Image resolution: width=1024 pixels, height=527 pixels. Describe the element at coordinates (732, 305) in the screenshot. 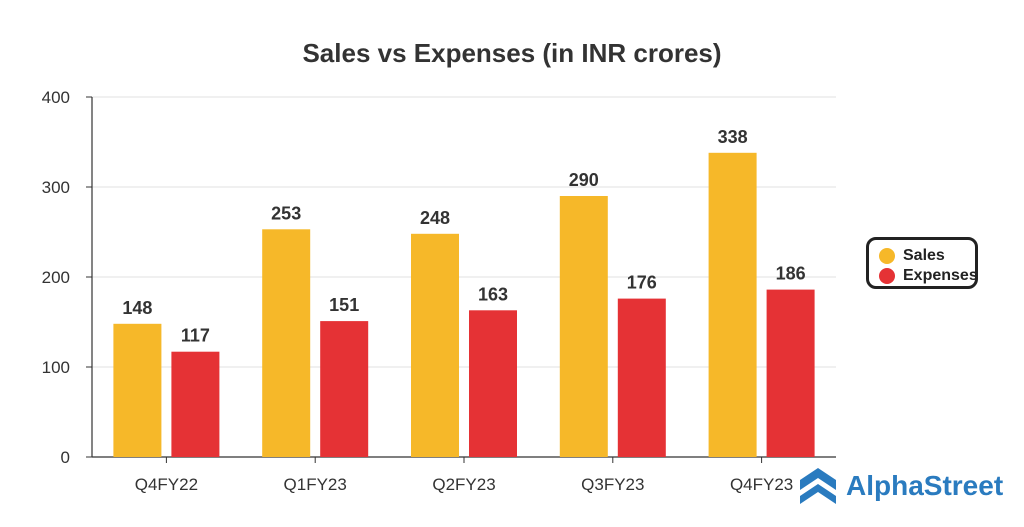

I see `bar-sales-q4fy23` at that location.